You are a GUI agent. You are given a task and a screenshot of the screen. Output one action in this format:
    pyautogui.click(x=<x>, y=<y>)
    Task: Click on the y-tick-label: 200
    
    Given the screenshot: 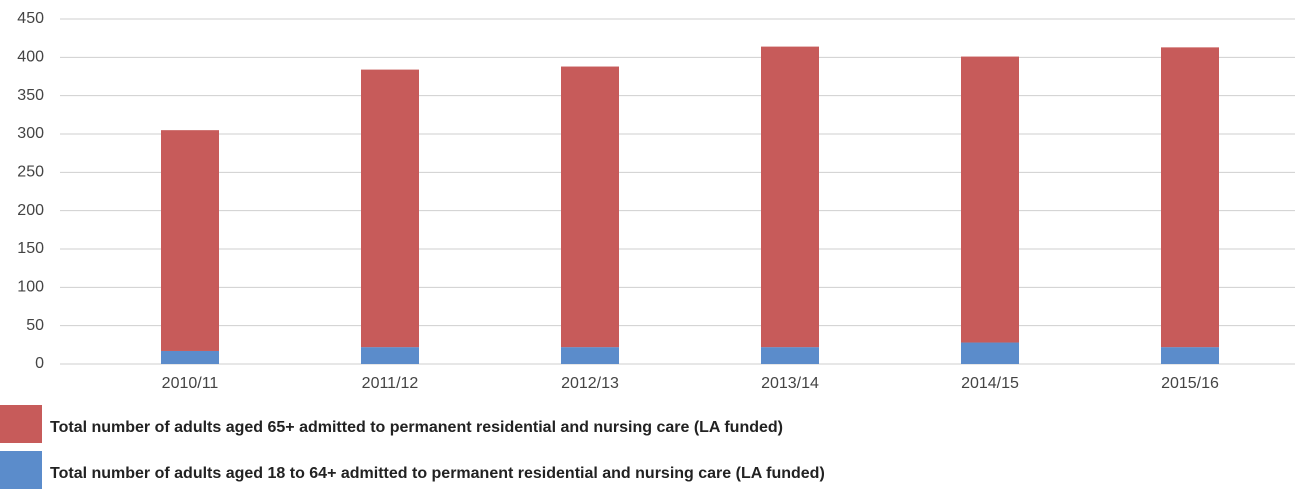 What is the action you would take?
    pyautogui.click(x=30, y=210)
    